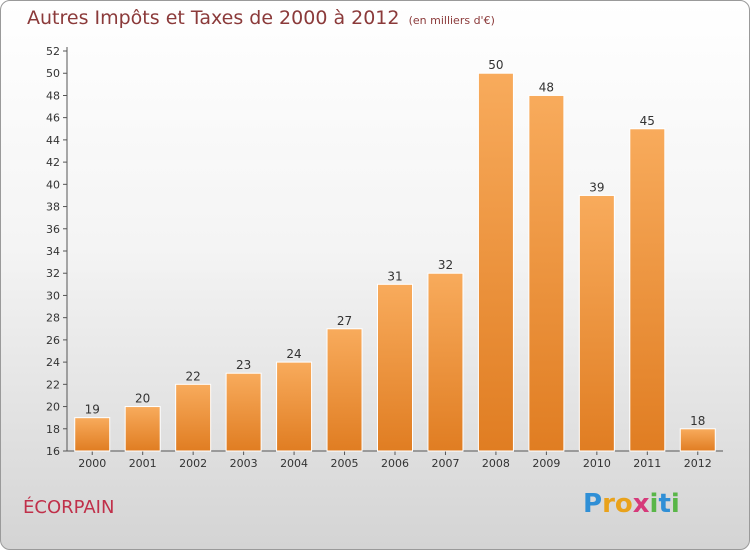 This screenshot has width=750, height=550. I want to click on y-tick-label: 38, so click(53, 207).